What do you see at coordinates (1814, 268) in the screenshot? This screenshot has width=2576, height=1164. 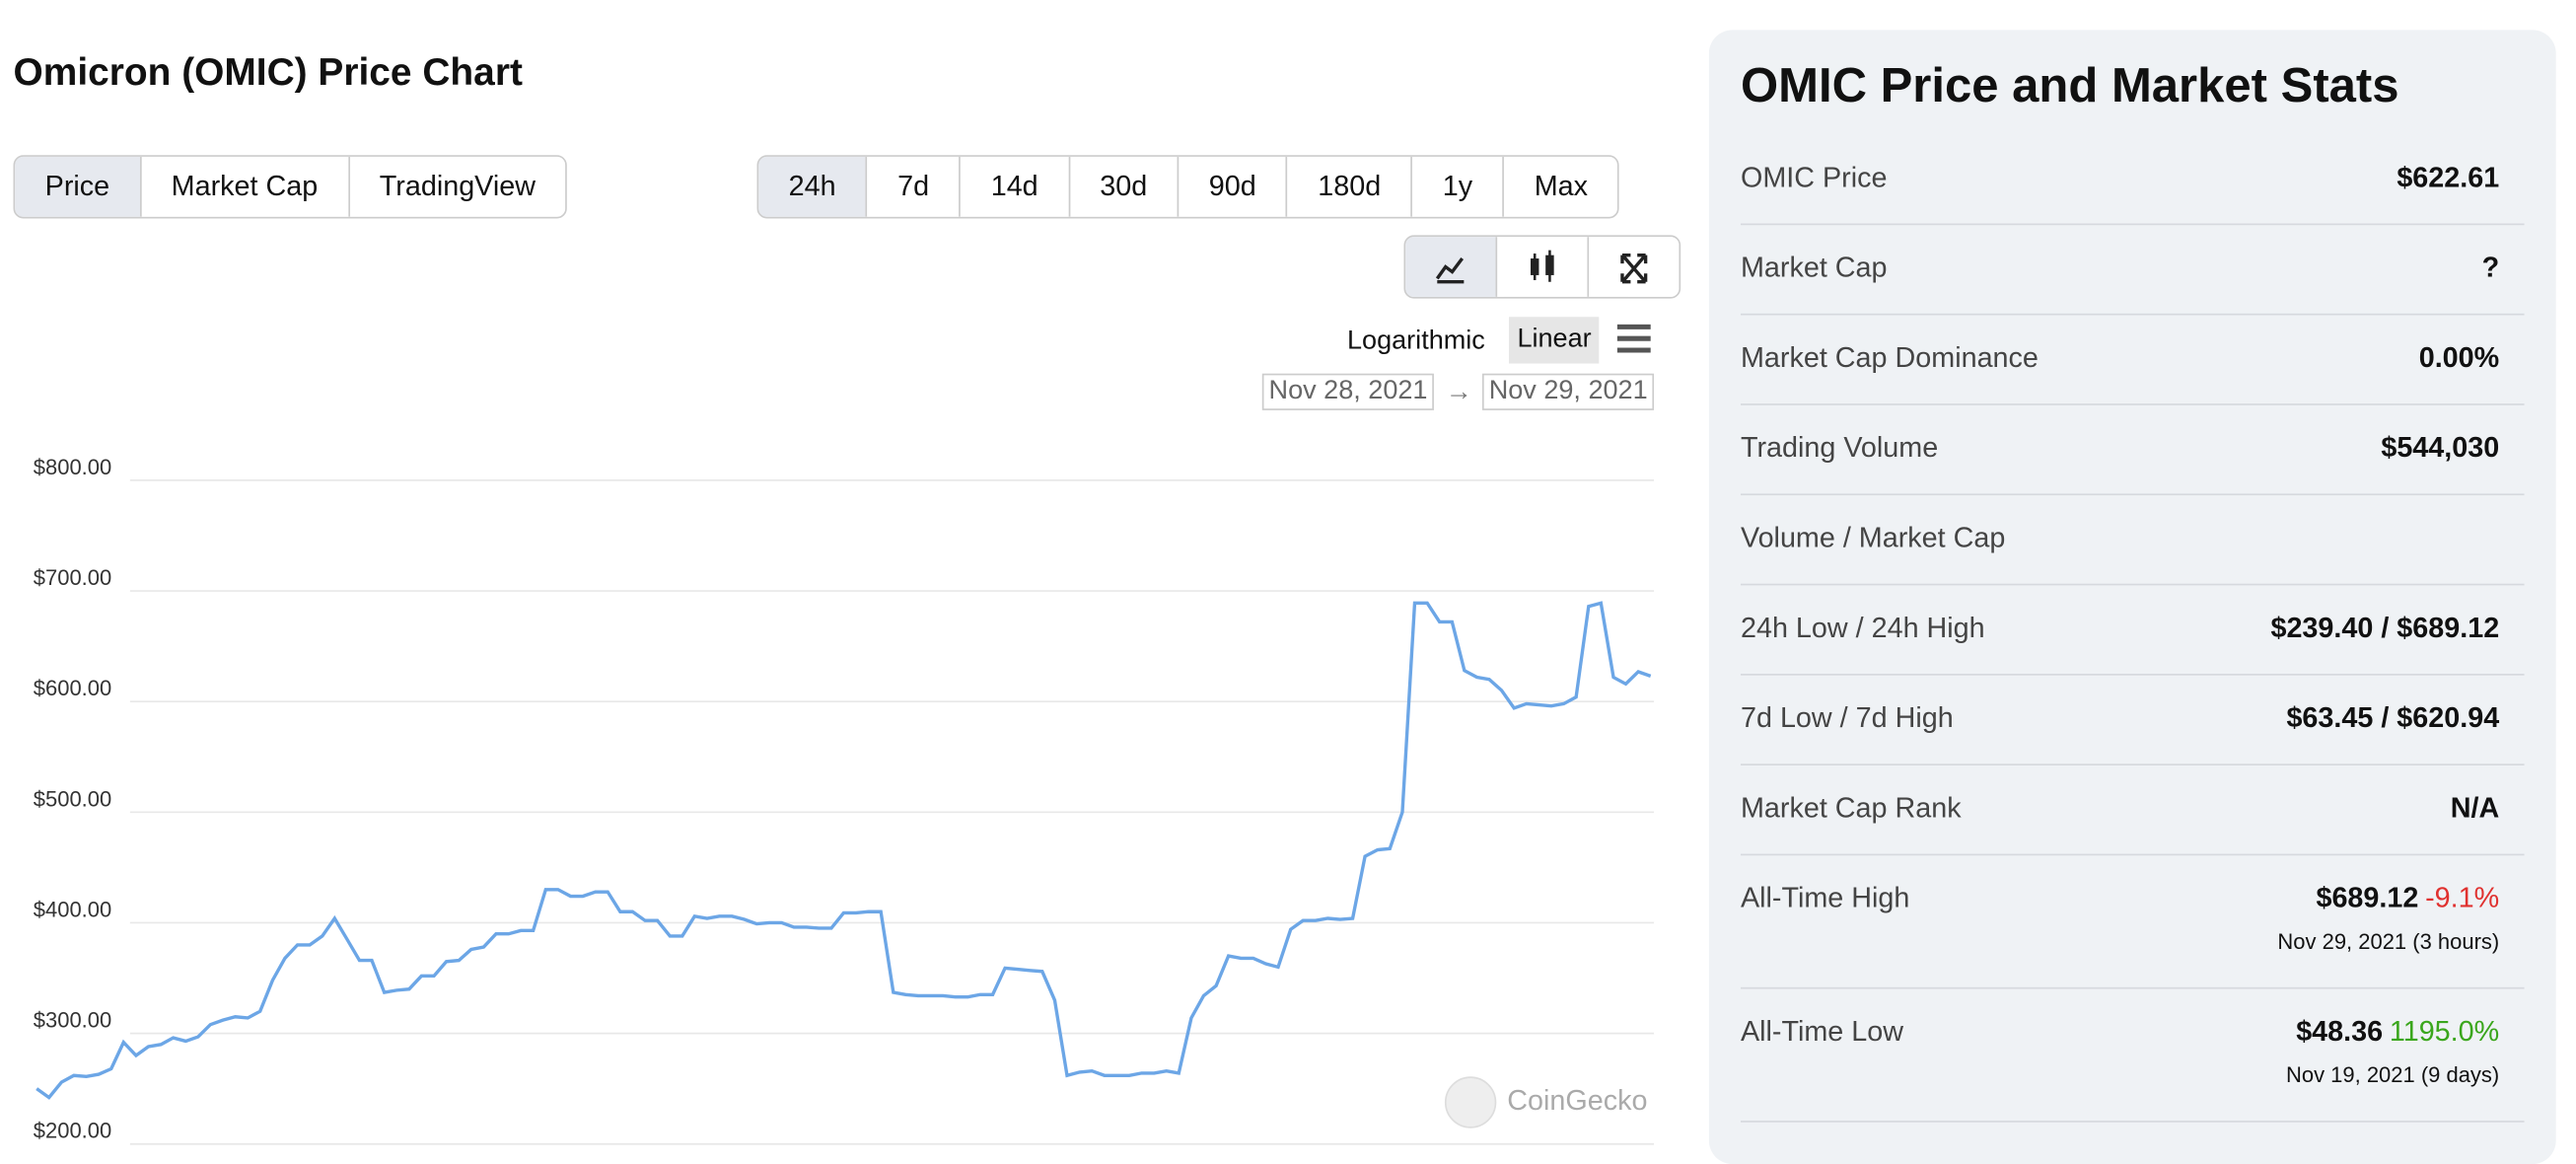 I see `stat-label: Market Cap` at bounding box center [1814, 268].